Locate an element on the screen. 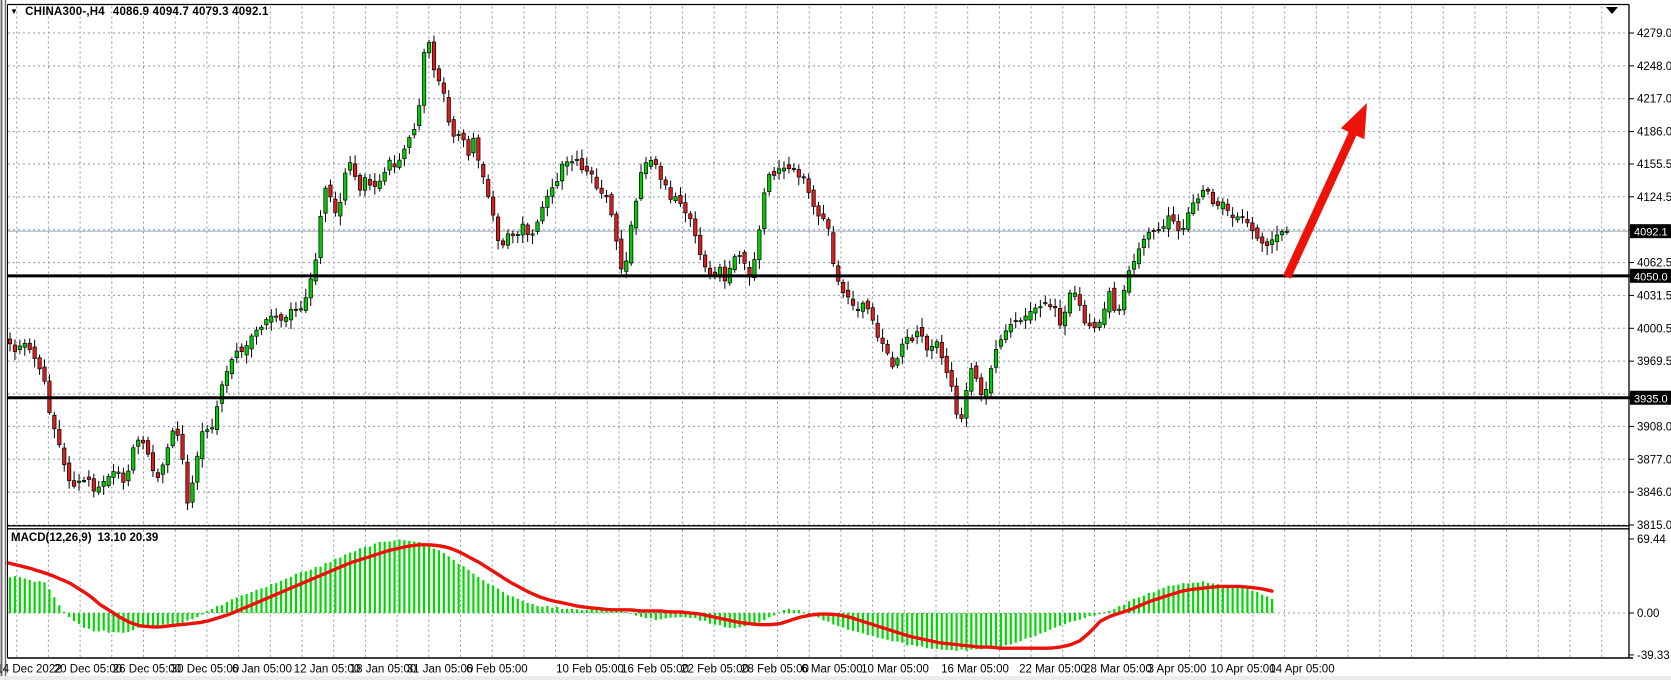 This screenshot has width=1671, height=680. date-axis-label: 6 Jan 05:00 is located at coordinates (262, 670).